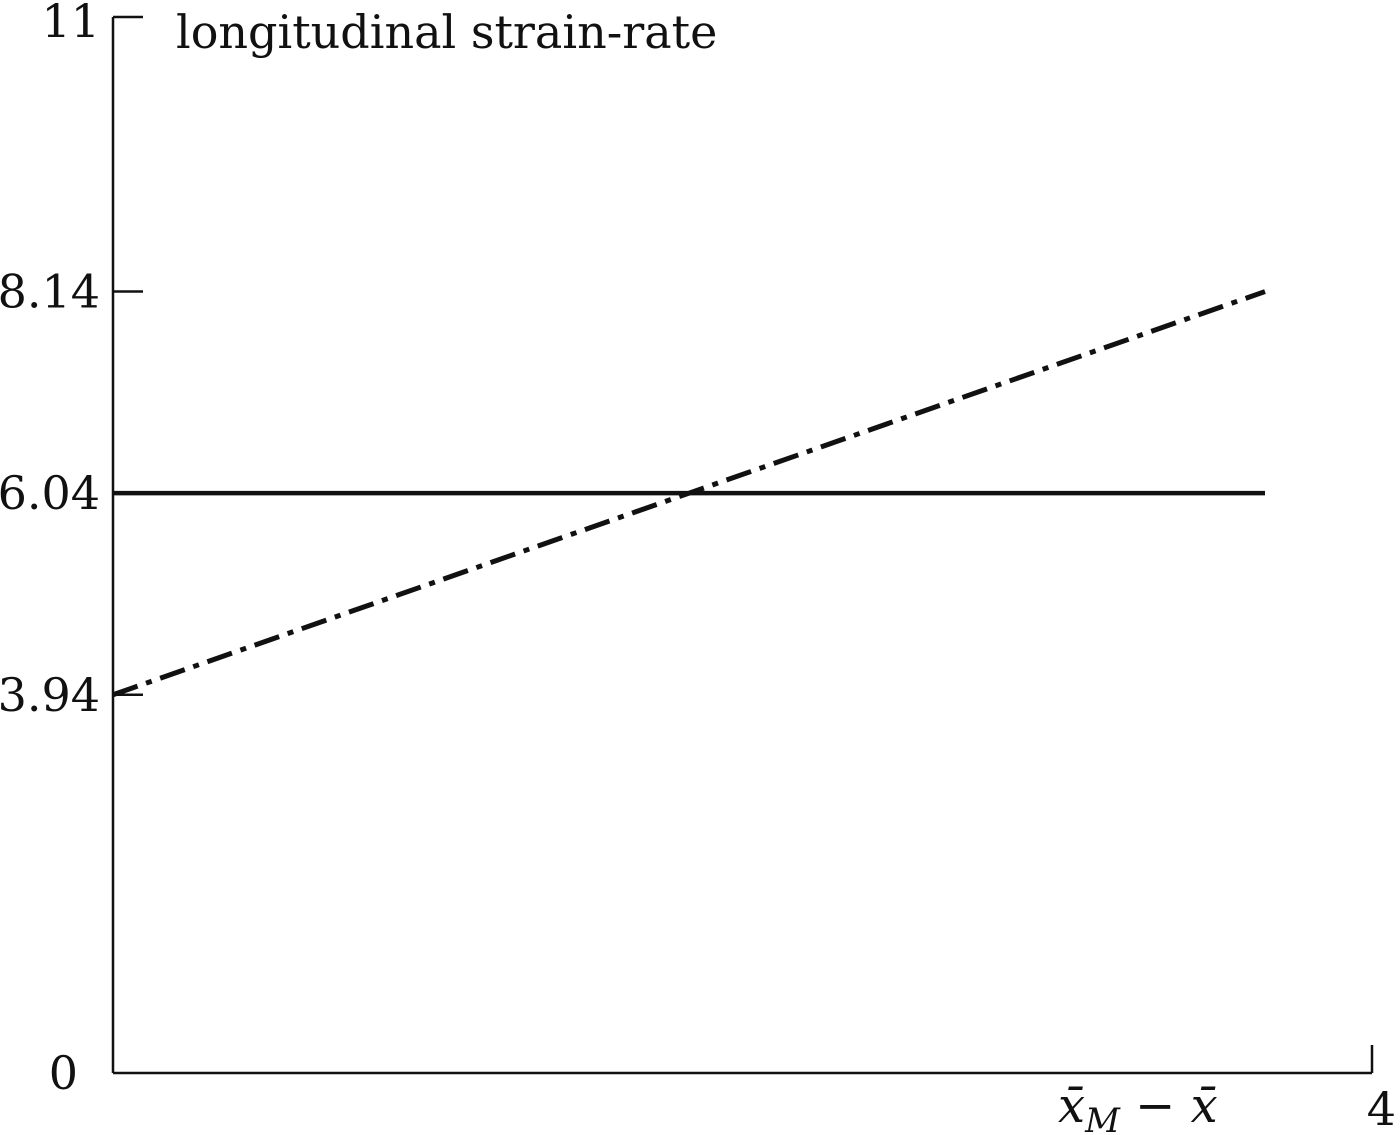 The width and height of the screenshot is (1400, 1135). I want to click on x-axis-label-sub: M, so click(1102, 1118).